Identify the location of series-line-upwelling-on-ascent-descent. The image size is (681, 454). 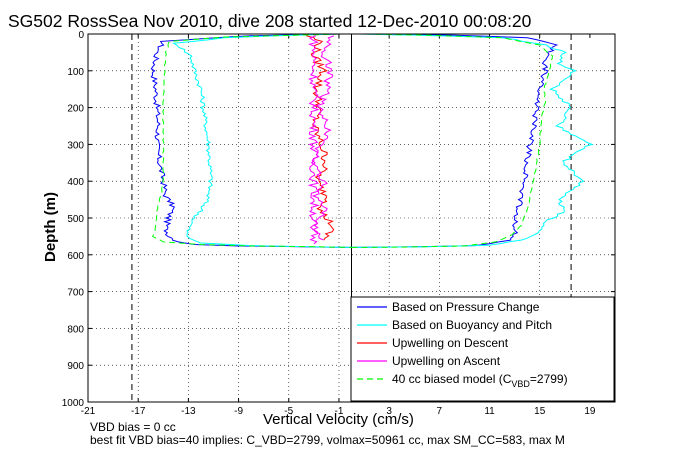
(313, 139).